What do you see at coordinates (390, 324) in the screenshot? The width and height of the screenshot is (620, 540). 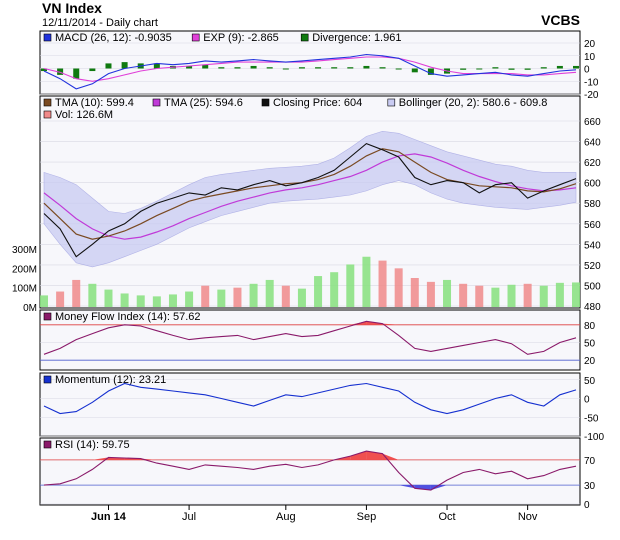 I see `mfi-overbought-fill` at bounding box center [390, 324].